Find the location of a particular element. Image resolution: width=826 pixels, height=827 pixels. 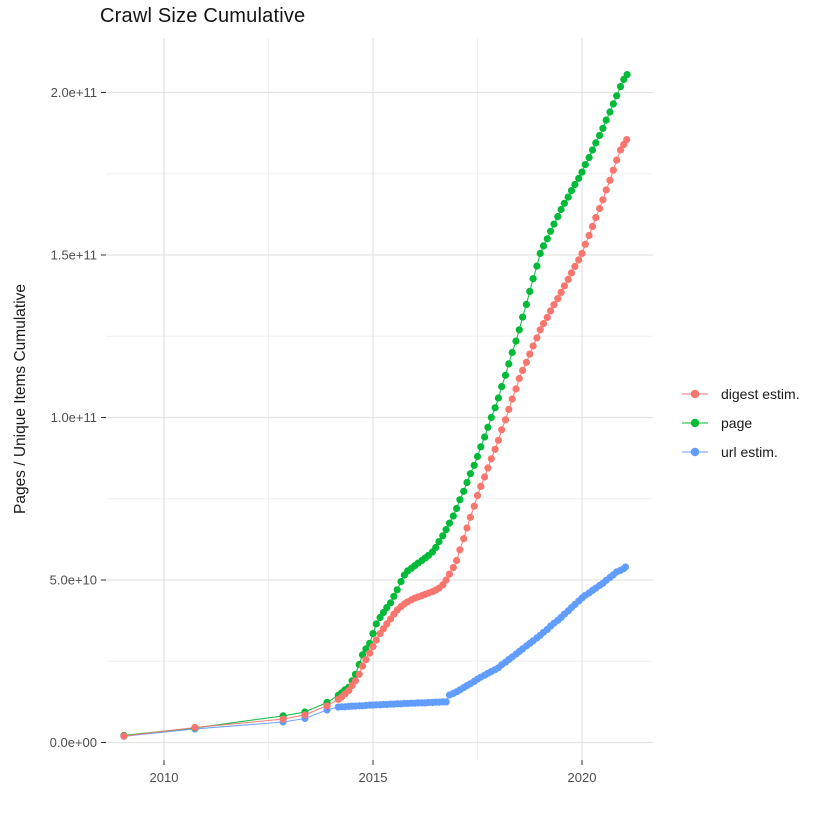

legend-item-page: page is located at coordinates (740, 422).